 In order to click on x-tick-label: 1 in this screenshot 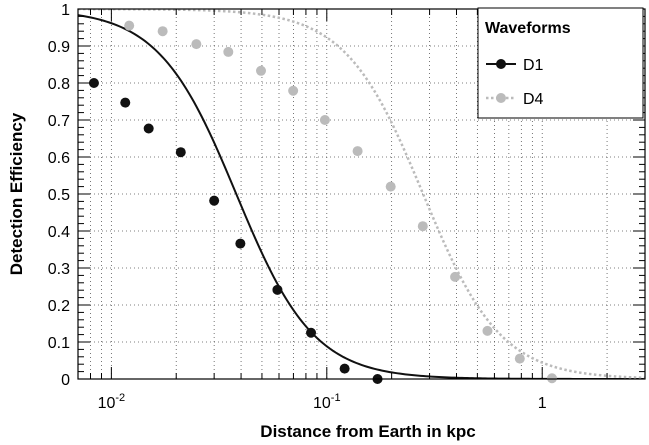, I will do `click(542, 403)`.